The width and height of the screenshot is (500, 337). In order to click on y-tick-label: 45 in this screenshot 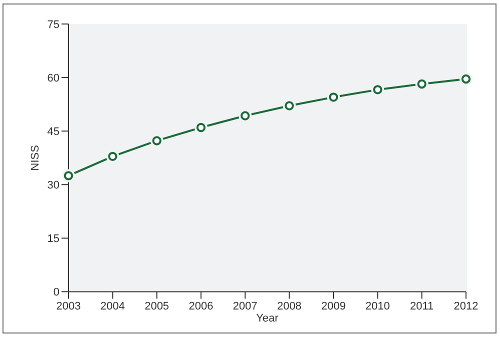, I will do `click(53, 132)`.